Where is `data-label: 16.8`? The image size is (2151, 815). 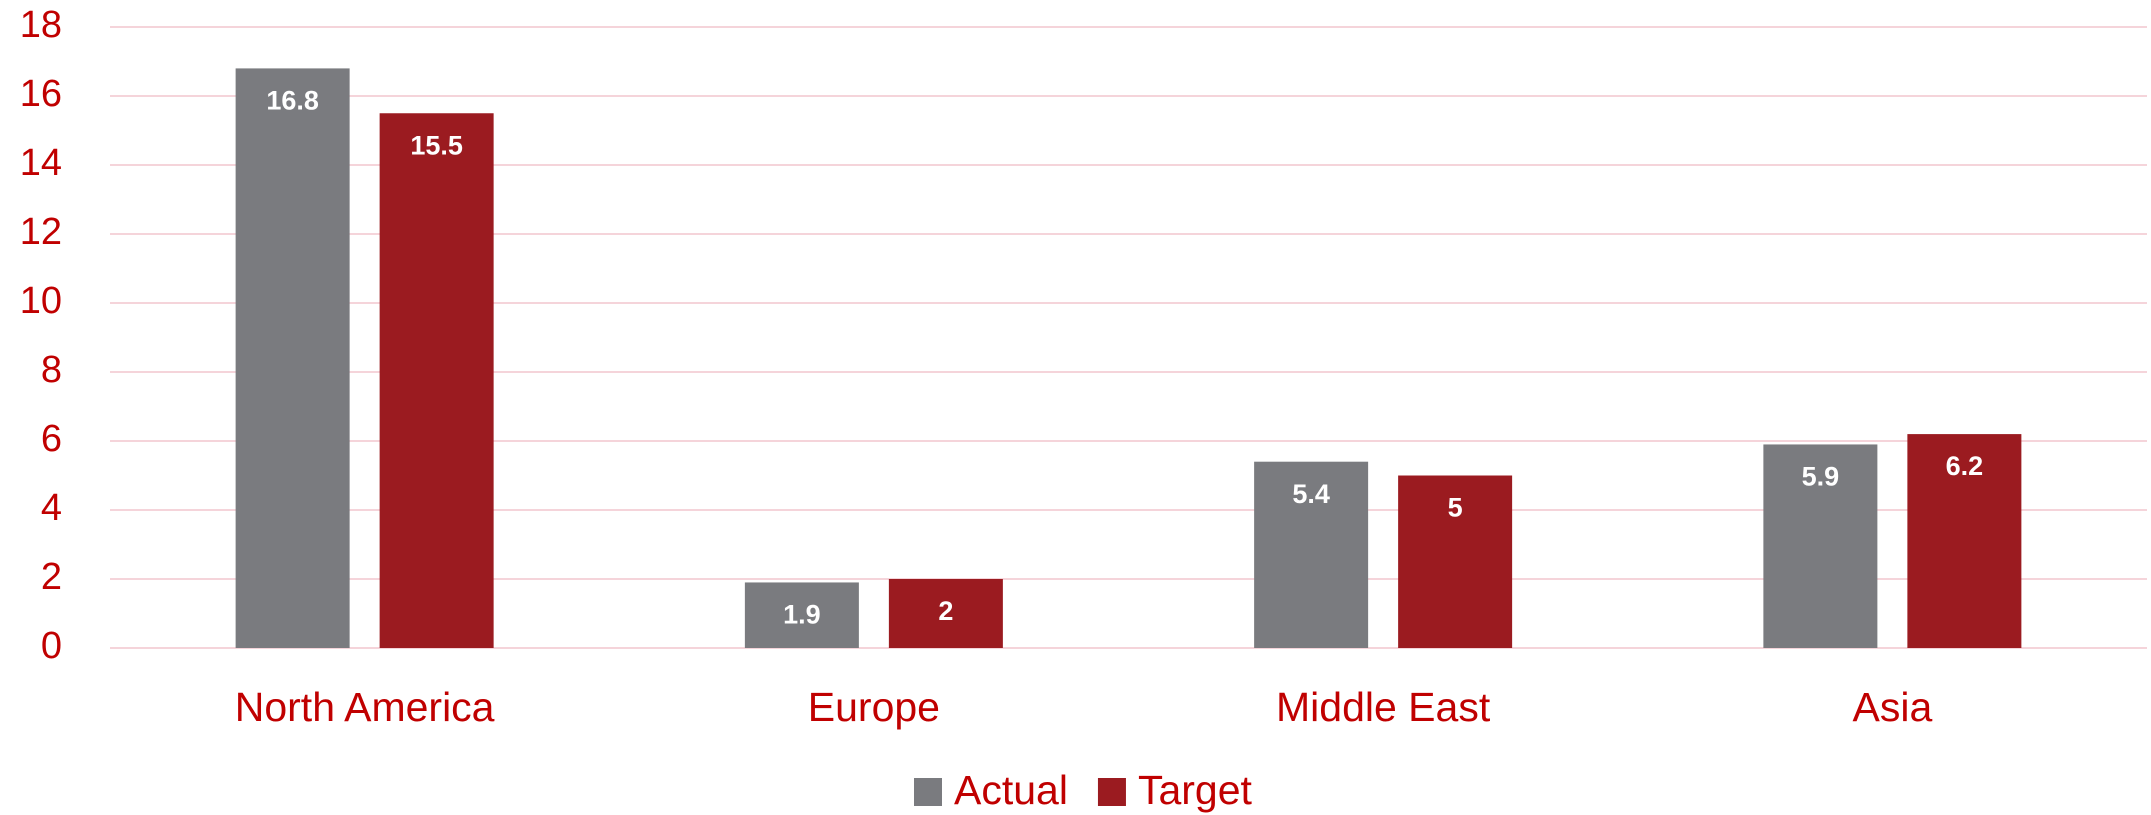
data-label: 16.8 is located at coordinates (292, 101).